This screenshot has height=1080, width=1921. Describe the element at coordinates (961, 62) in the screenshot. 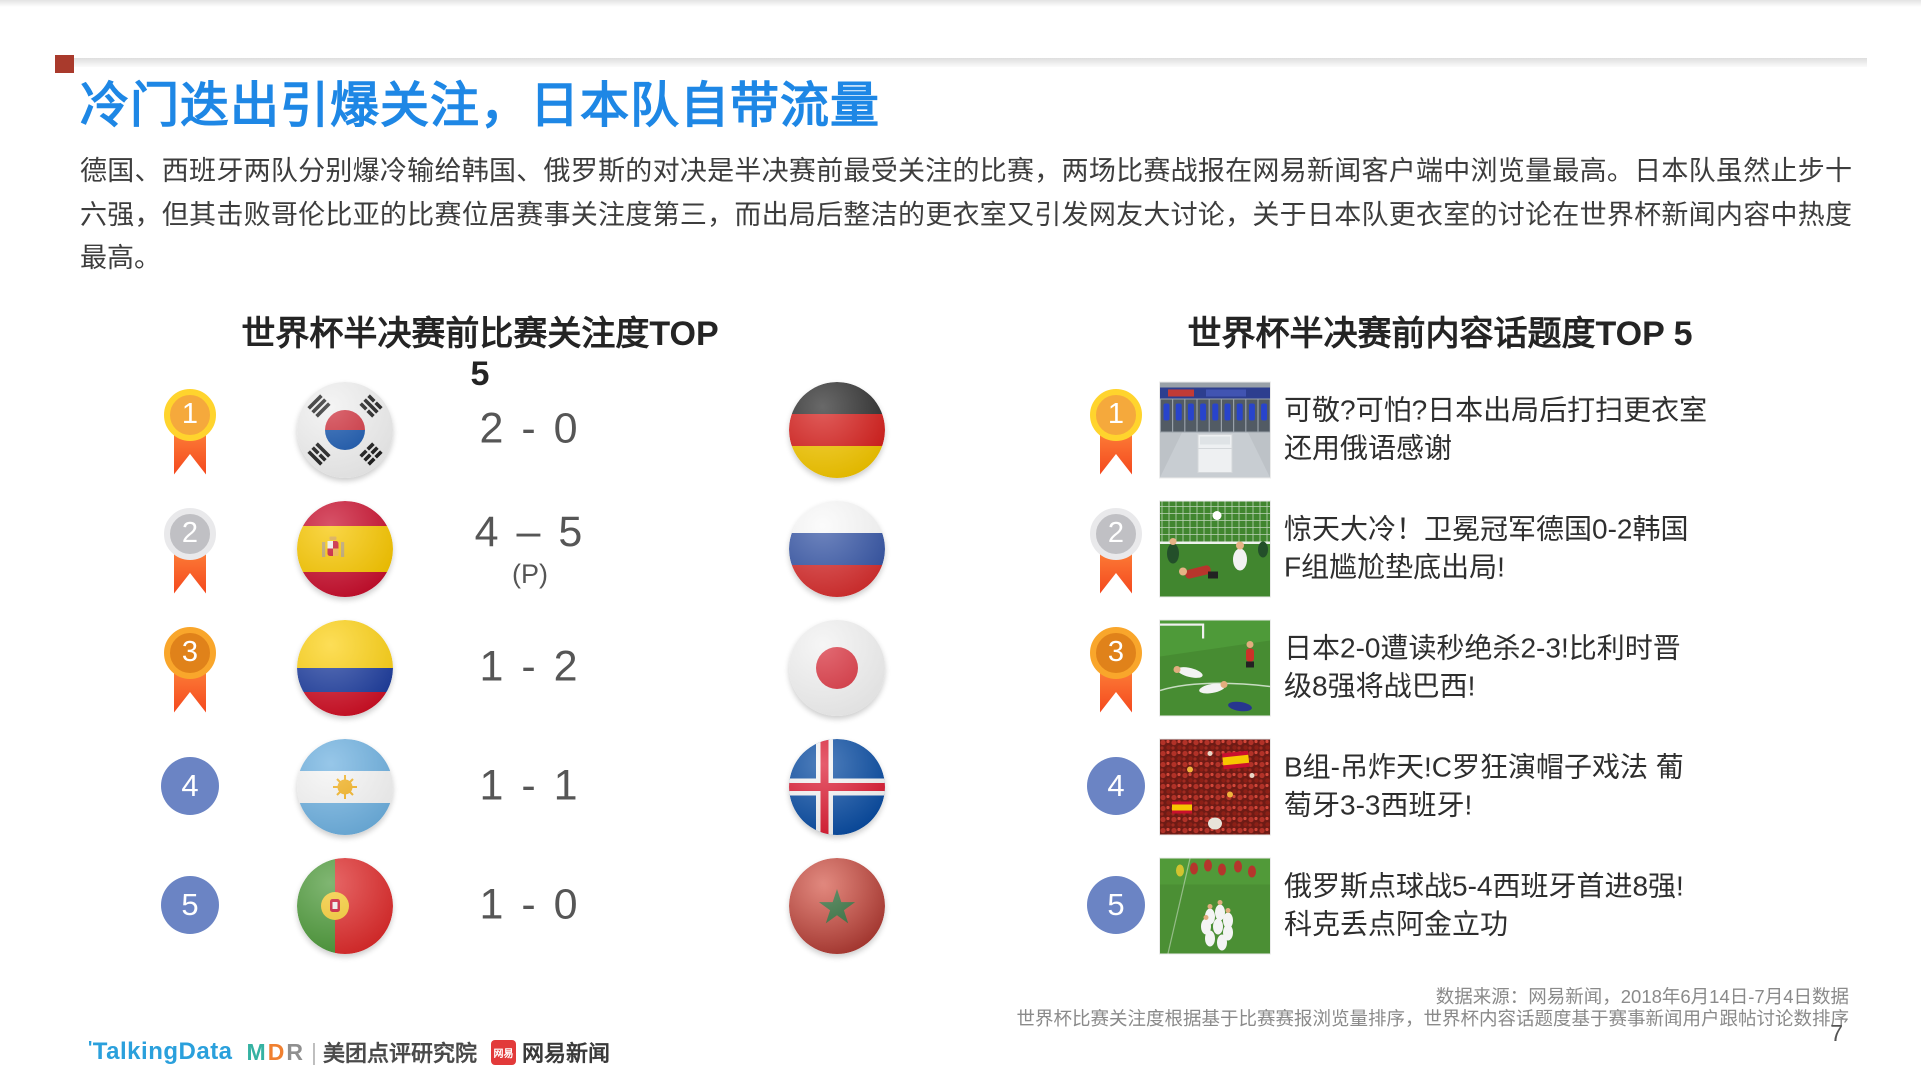

I see `header-accent-line` at that location.